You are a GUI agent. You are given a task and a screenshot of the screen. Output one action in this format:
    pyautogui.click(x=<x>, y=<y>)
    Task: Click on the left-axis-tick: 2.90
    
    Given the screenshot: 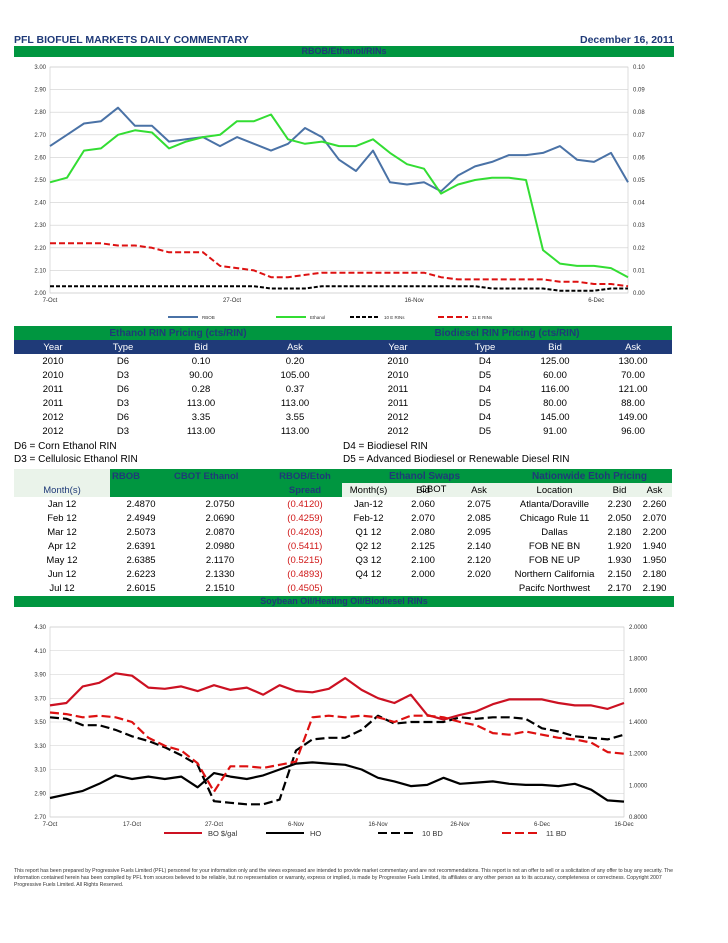 What is the action you would take?
    pyautogui.click(x=40, y=91)
    